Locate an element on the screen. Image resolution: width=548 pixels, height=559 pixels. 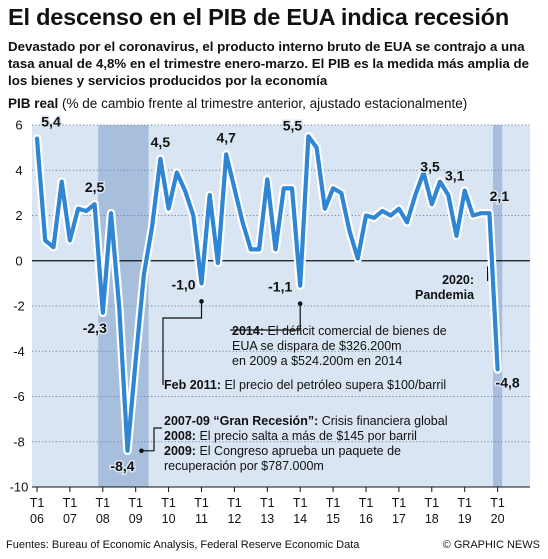
data-label: 3,1 is located at coordinates (455, 176).